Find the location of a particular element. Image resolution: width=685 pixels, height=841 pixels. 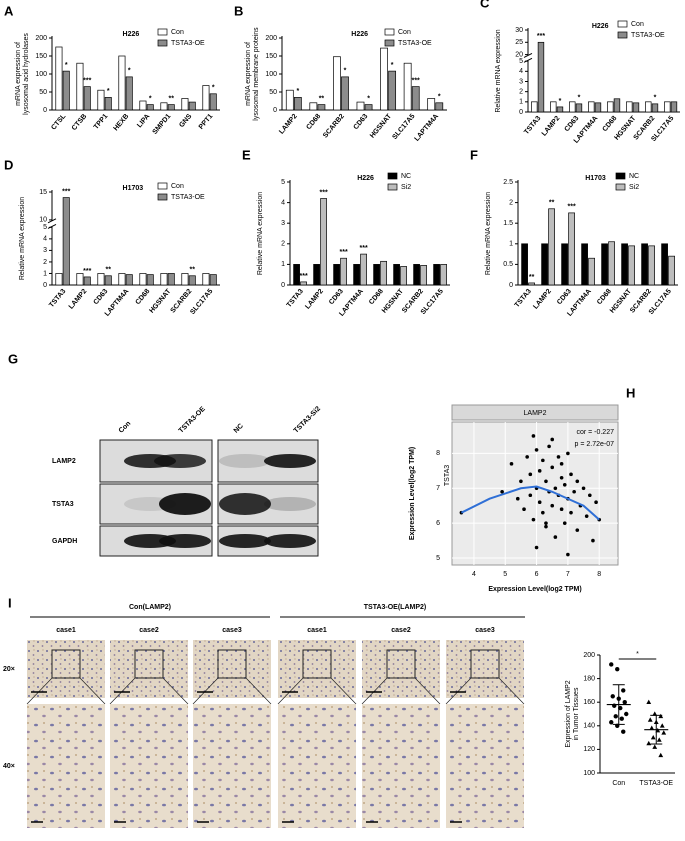

micrograph-20x is located at coordinates (317, 669).